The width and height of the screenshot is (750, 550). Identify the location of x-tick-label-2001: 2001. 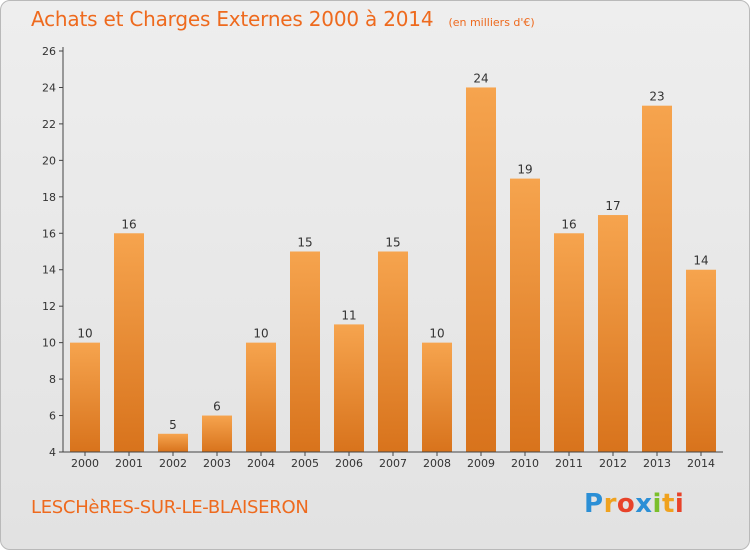
(129, 463).